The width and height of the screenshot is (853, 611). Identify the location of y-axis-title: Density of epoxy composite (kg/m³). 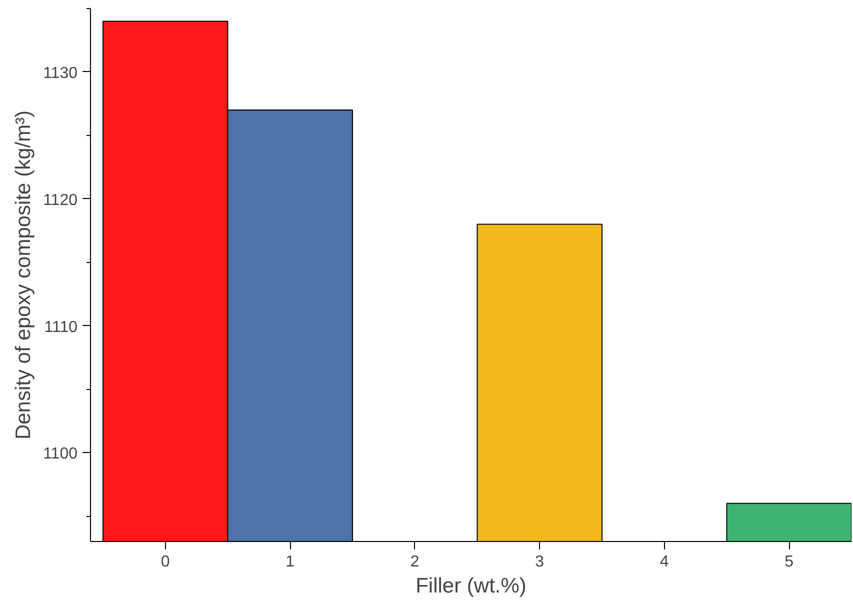
(24, 275).